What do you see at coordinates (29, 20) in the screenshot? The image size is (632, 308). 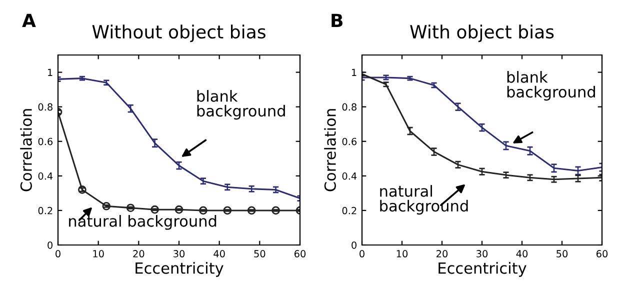 I see `text: A` at bounding box center [29, 20].